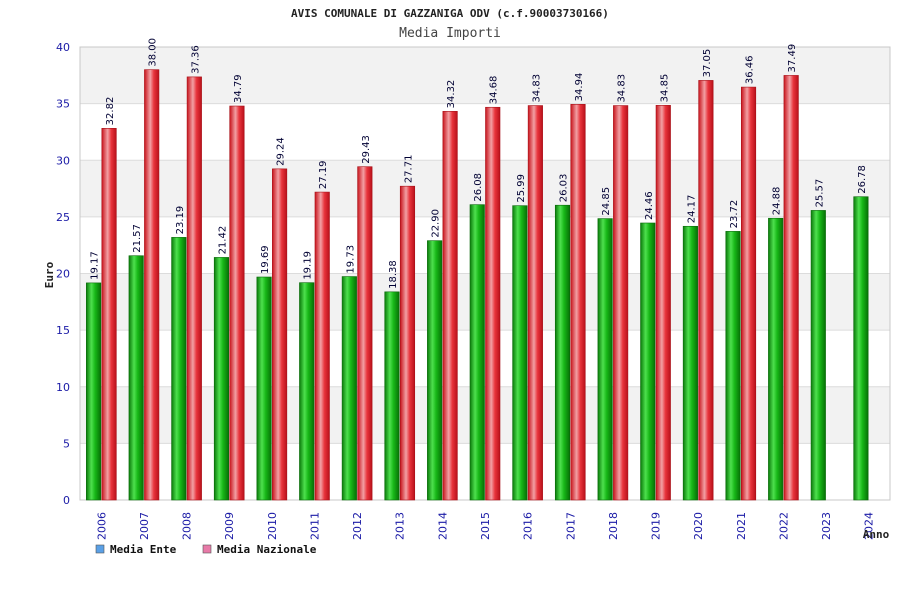  What do you see at coordinates (63, 387) in the screenshot?
I see `y-tick-label: 10` at bounding box center [63, 387].